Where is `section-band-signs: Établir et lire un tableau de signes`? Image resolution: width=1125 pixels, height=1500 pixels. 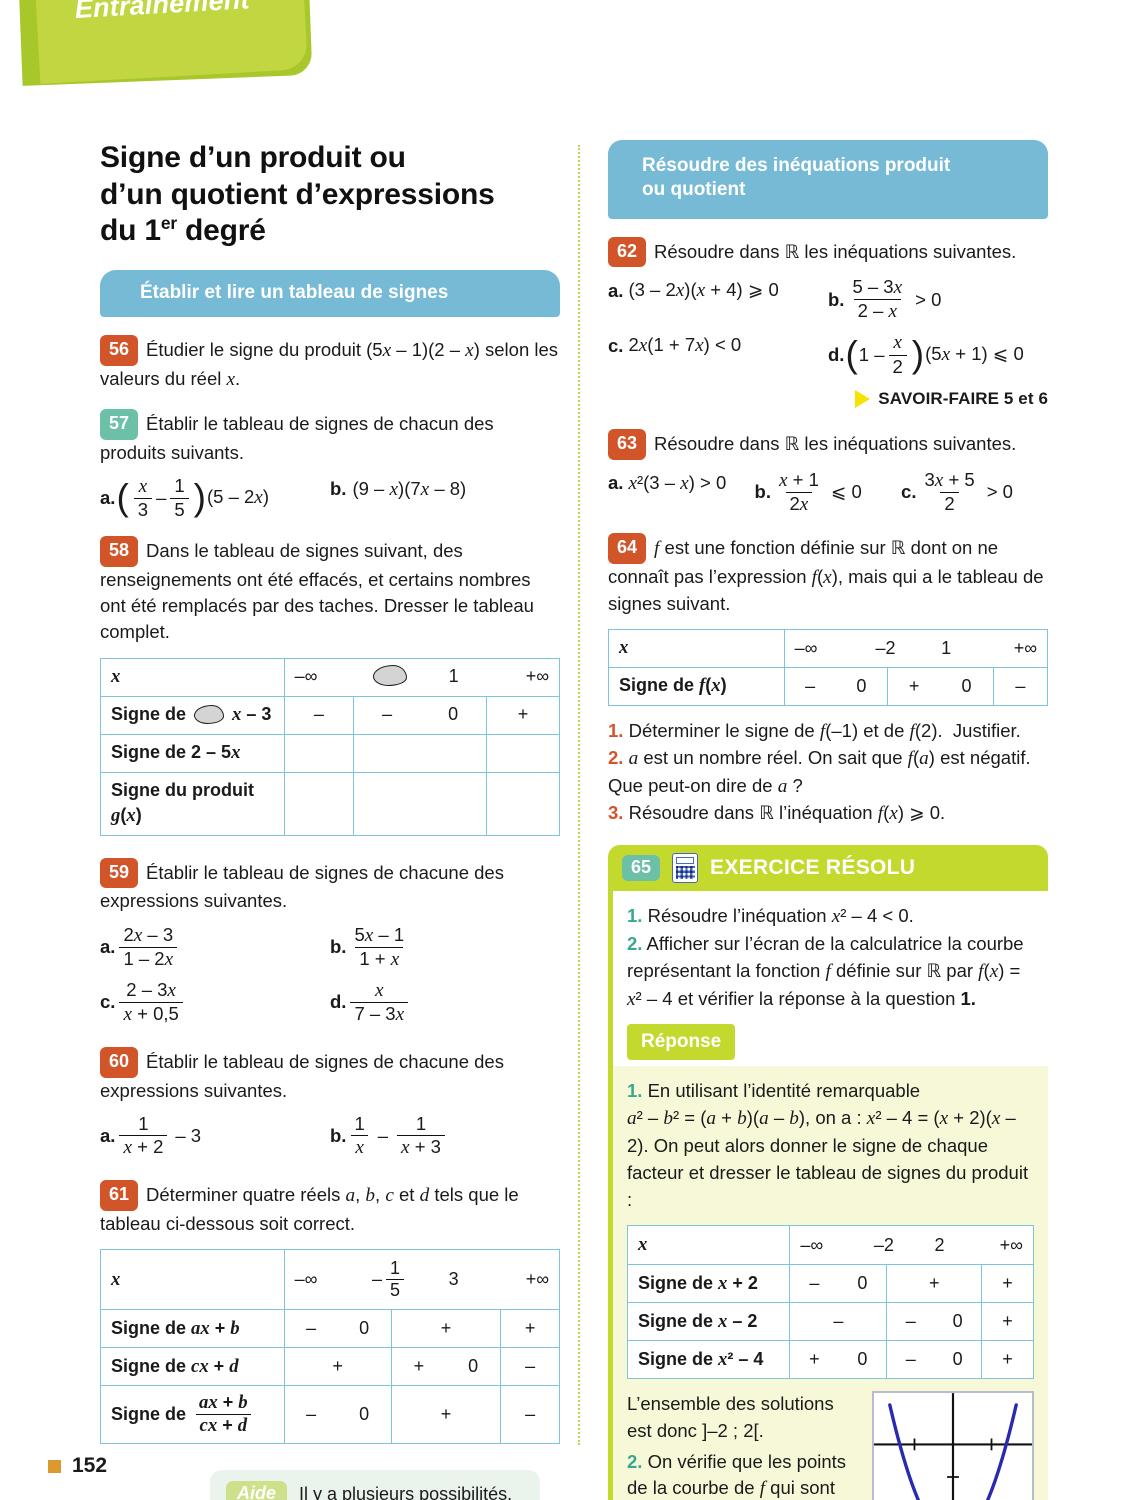
section-band-signs: Établir et lire un tableau de signes is located at coordinates (330, 293).